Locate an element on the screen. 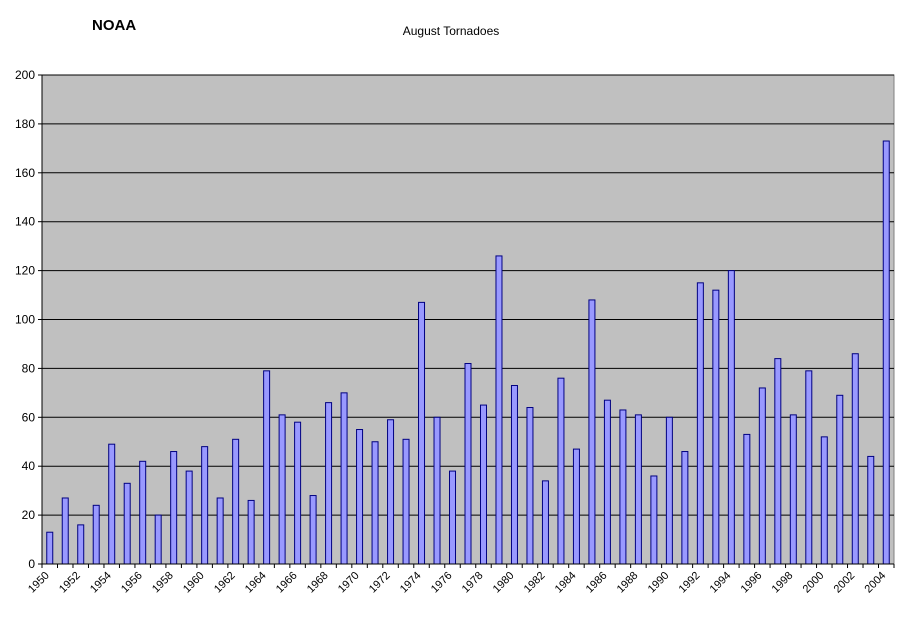 This screenshot has height=618, width=898. bar-1963 is located at coordinates (251, 532).